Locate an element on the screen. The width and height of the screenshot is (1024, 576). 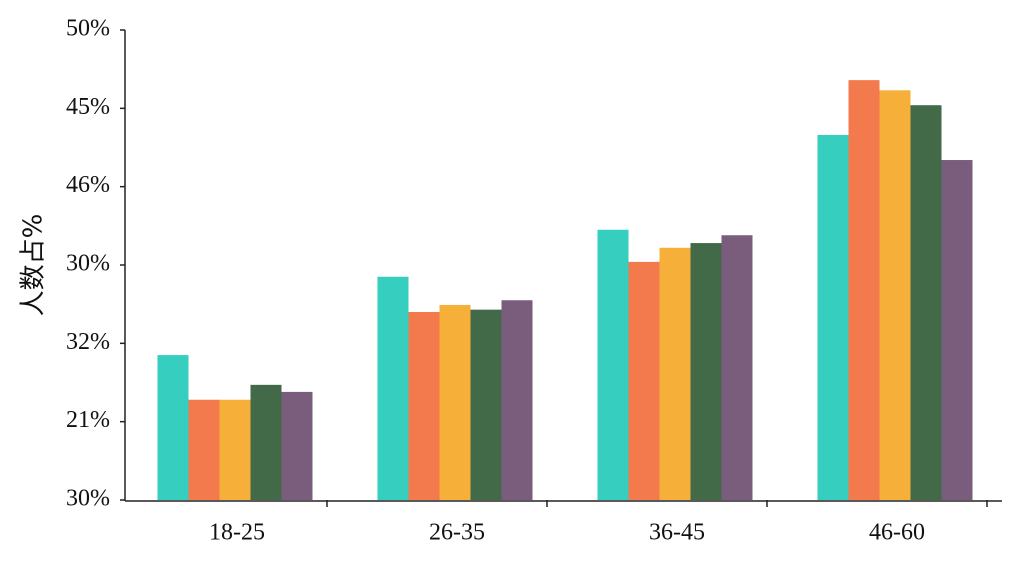
x-tick-label: 36-45 is located at coordinates (677, 533).